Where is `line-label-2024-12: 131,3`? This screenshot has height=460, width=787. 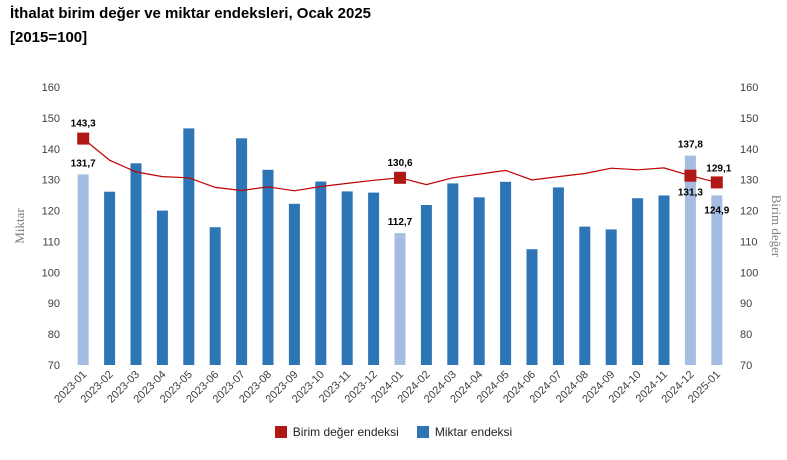 line-label-2024-12: 131,3 is located at coordinates (690, 193).